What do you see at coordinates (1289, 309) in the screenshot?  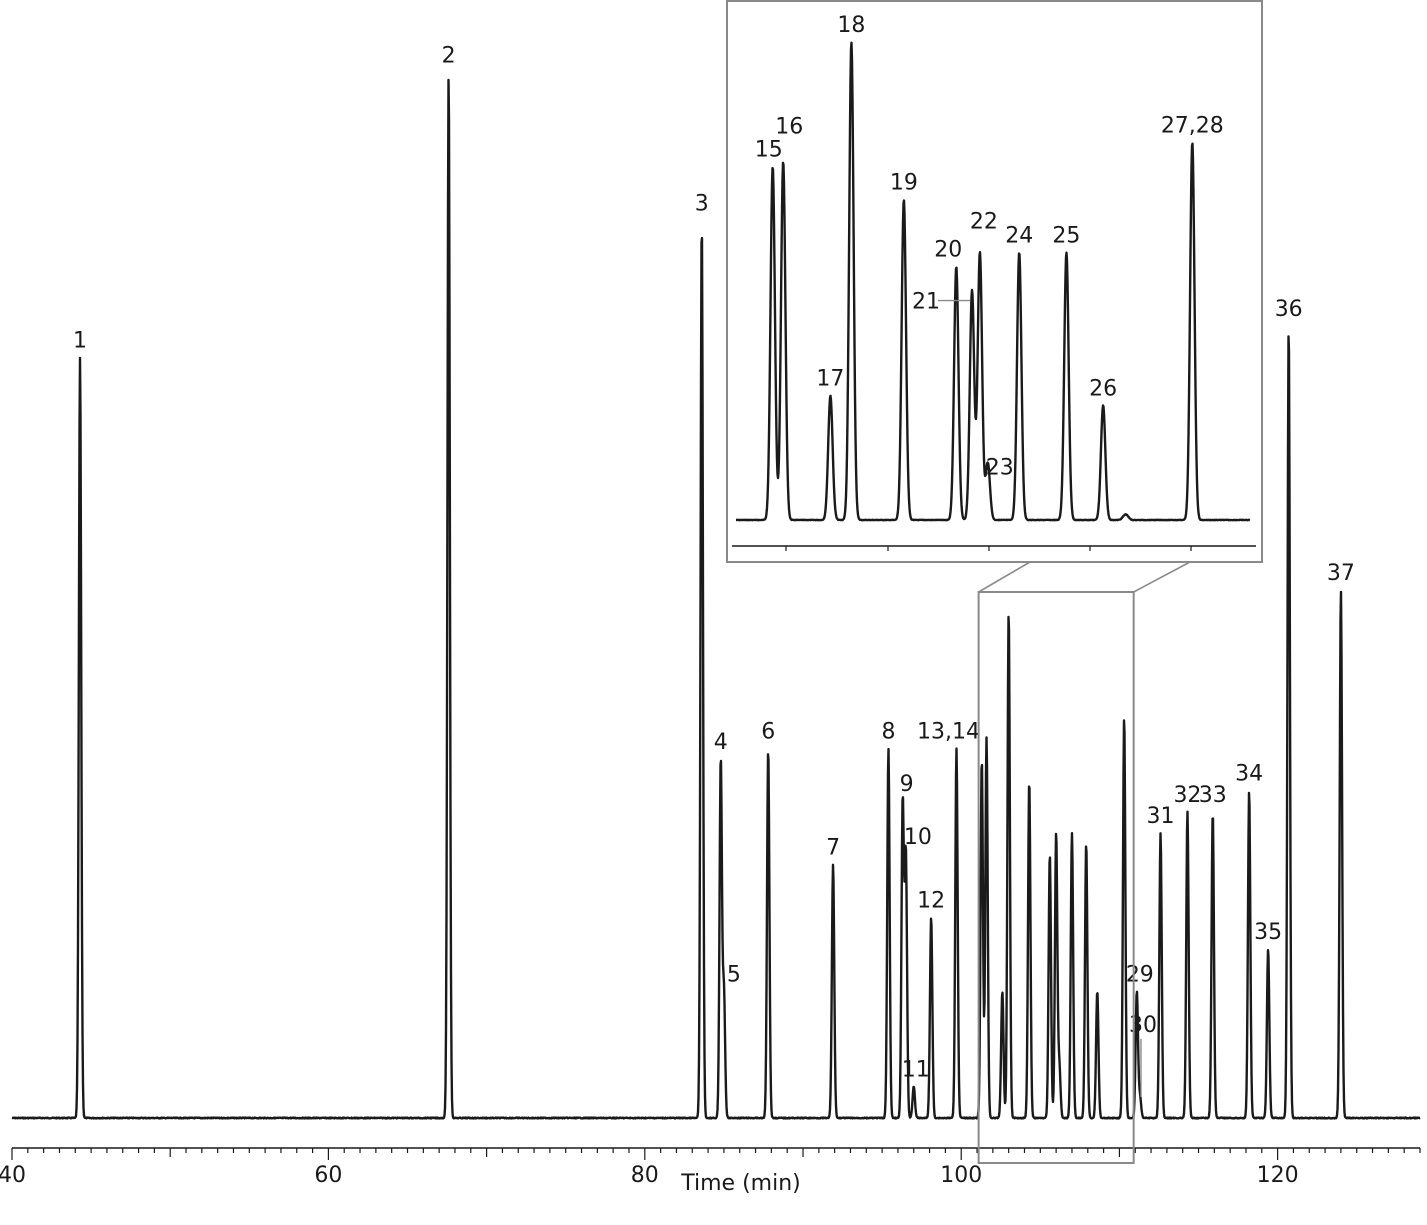 I see `peak-label: 36` at bounding box center [1289, 309].